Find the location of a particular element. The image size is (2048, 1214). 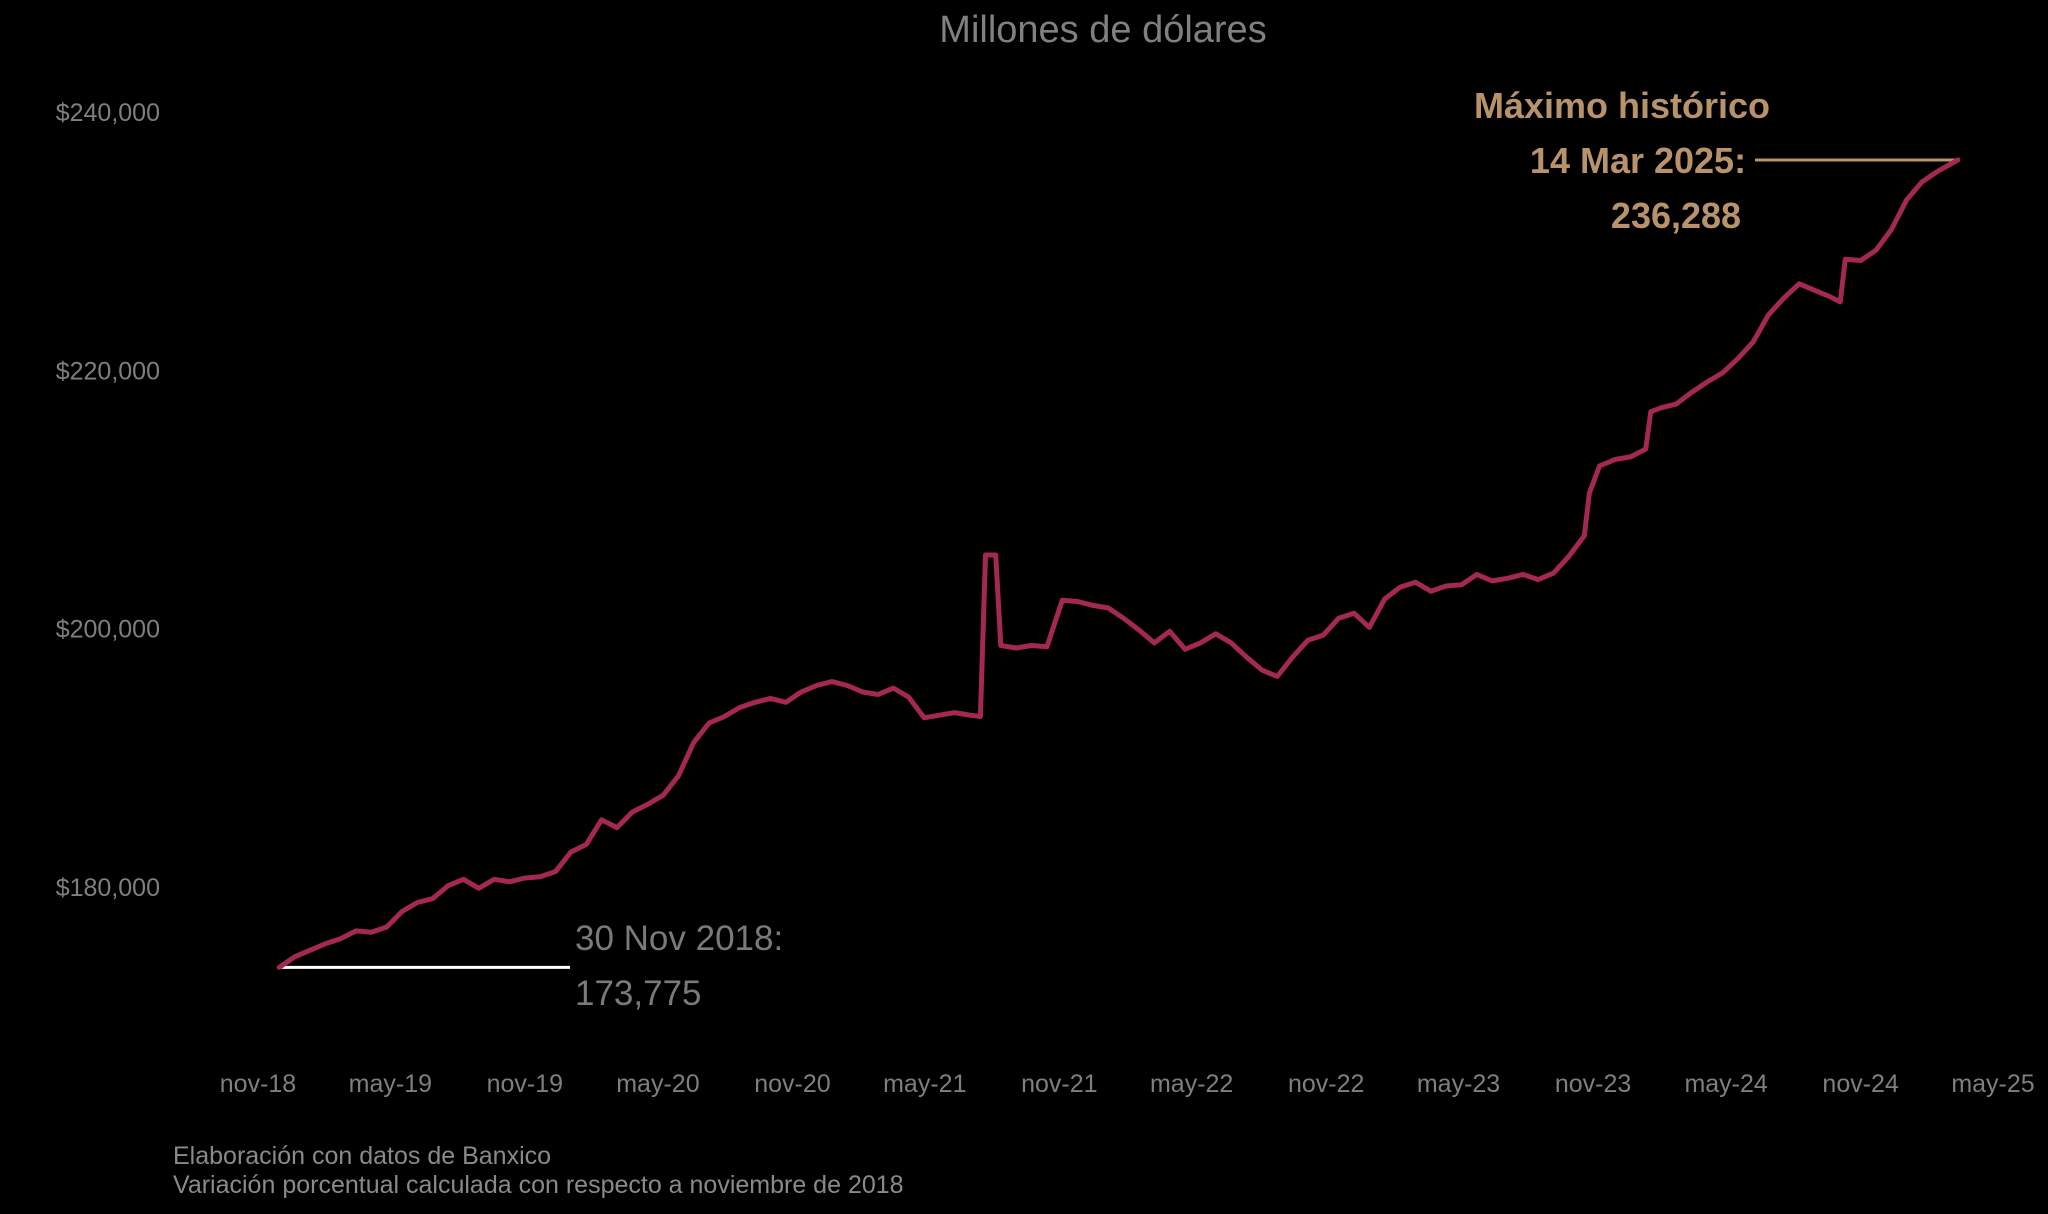

y-tick-label: $180,000 is located at coordinates (108, 888).